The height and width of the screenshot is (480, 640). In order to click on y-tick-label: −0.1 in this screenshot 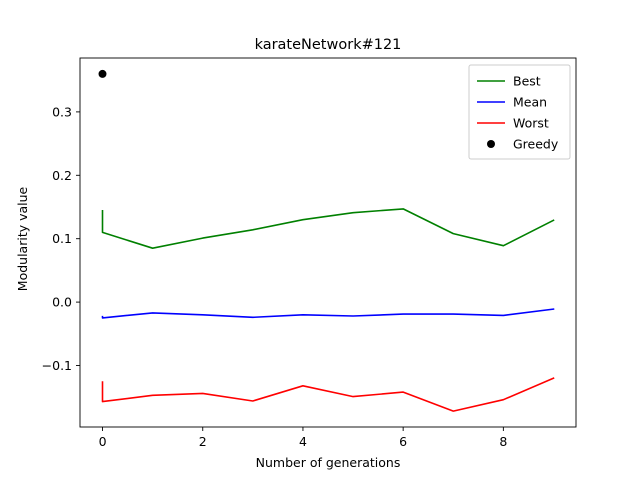, I will do `click(57, 365)`.